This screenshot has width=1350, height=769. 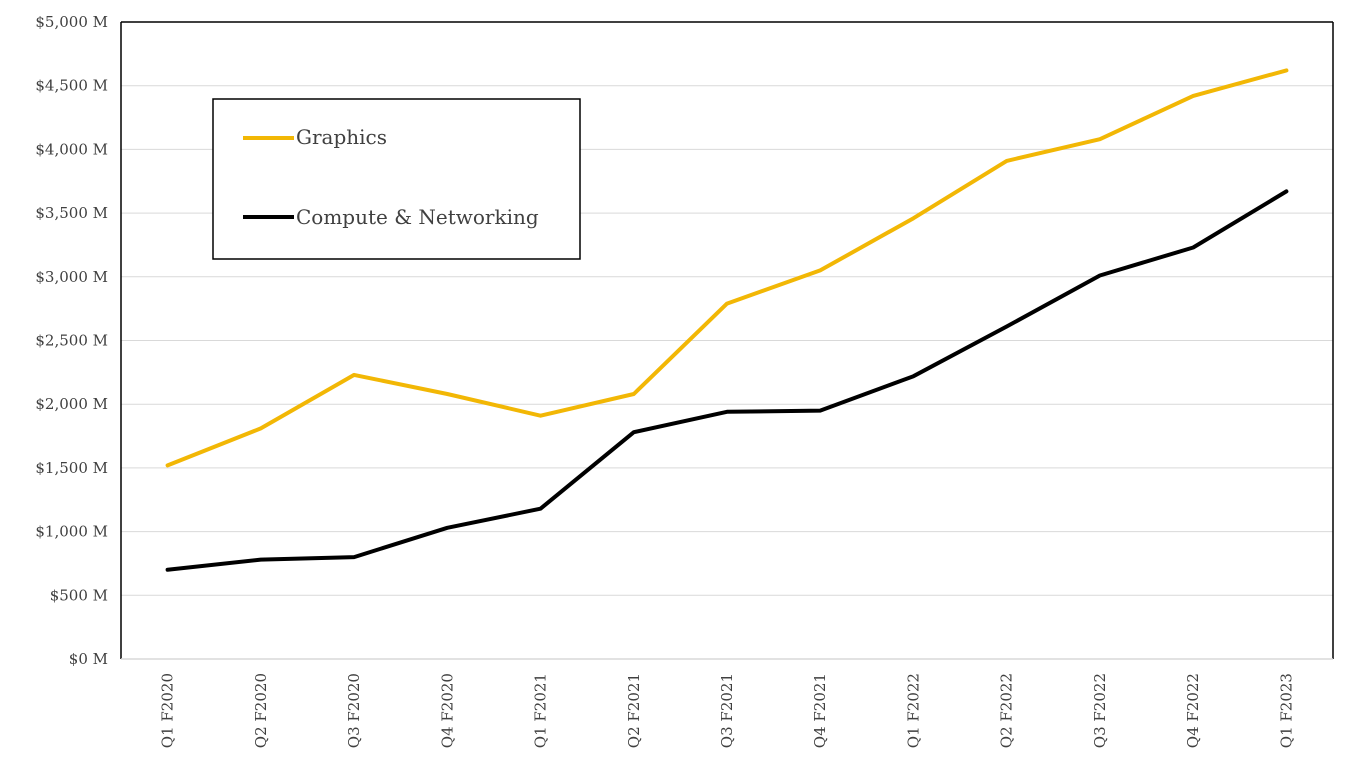 What do you see at coordinates (913, 710) in the screenshot?
I see `x-tick-label: Q1 F2022` at bounding box center [913, 710].